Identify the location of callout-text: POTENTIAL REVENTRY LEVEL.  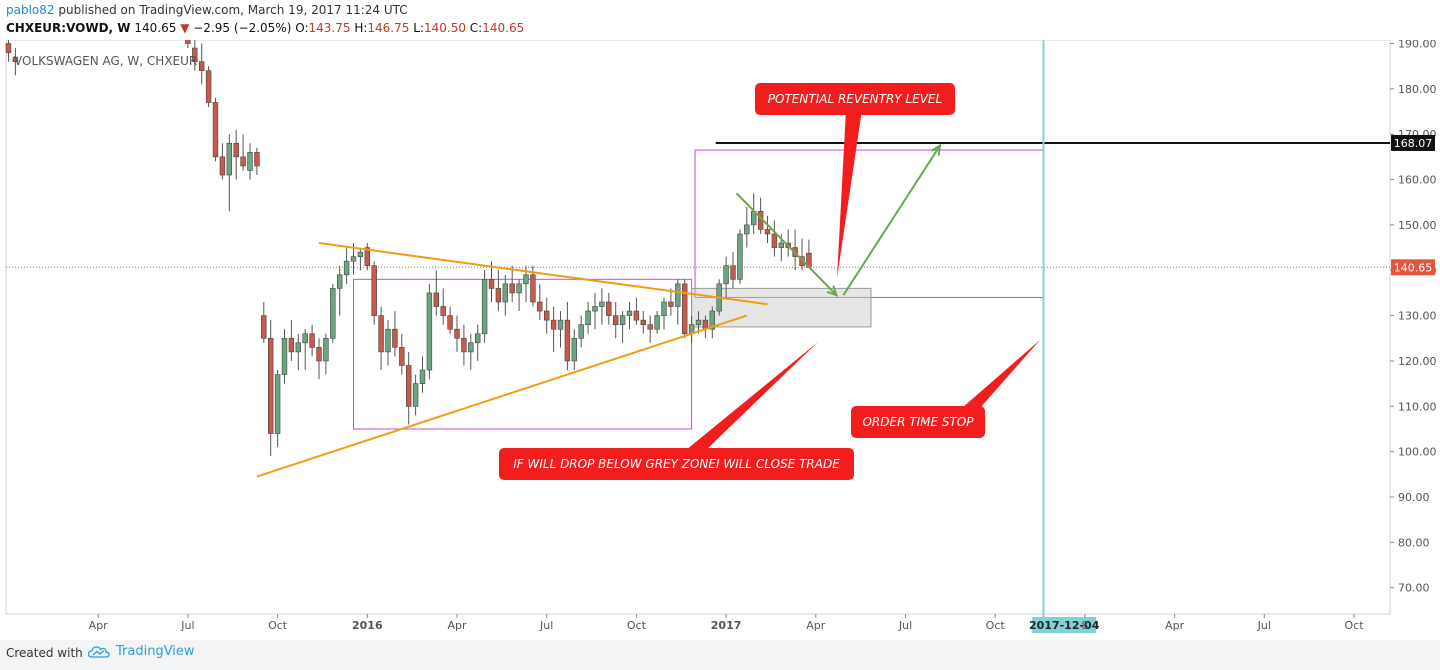
(855, 99).